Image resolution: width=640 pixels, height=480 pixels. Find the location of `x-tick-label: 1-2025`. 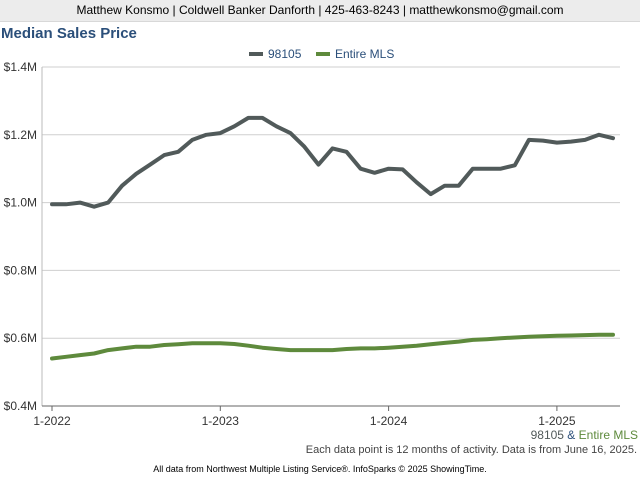

x-tick-label: 1-2025 is located at coordinates (557, 421).